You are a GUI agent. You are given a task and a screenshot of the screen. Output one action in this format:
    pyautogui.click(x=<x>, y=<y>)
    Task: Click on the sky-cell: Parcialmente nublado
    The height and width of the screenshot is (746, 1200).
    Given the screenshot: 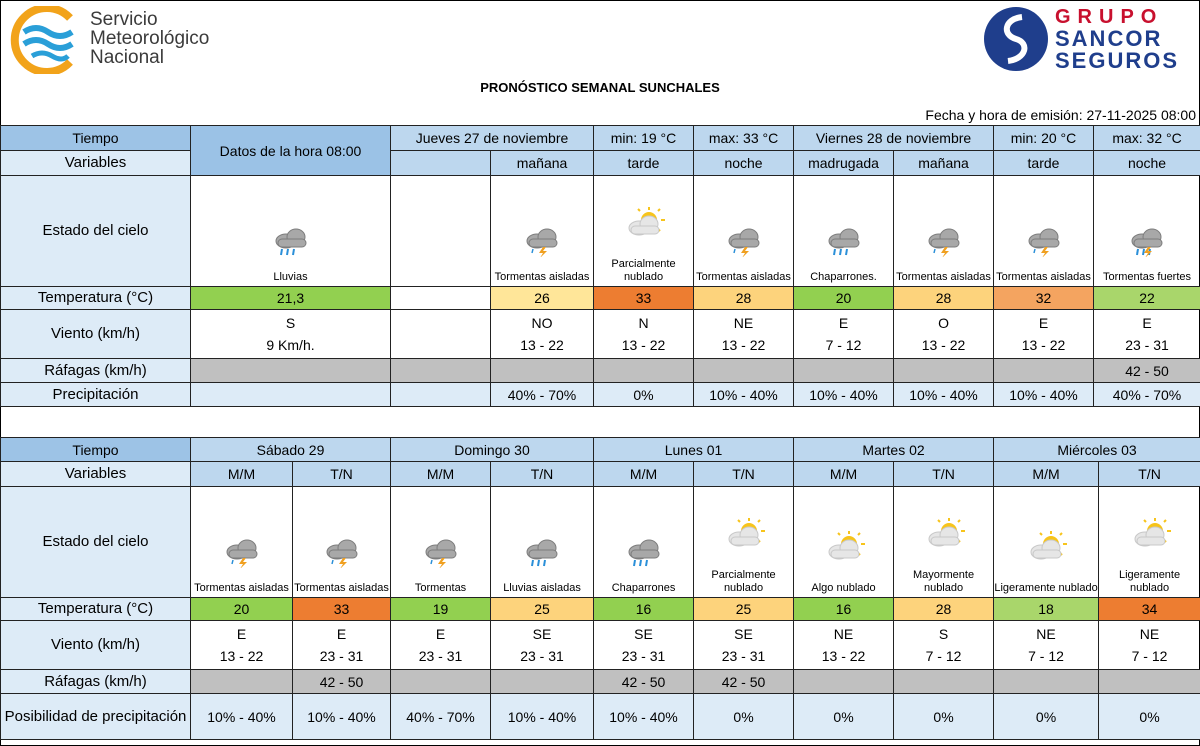 What is the action you would take?
    pyautogui.click(x=744, y=542)
    